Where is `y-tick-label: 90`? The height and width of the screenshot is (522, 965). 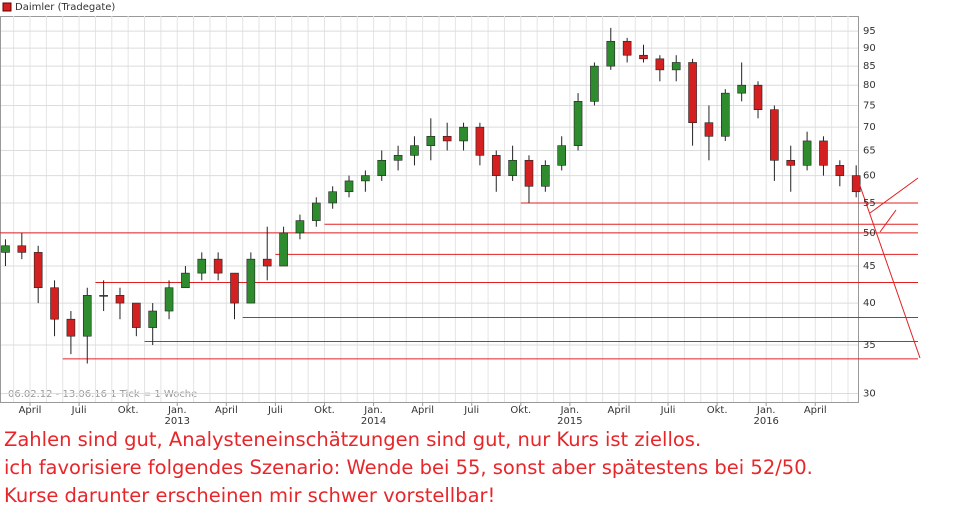 y-tick-label: 90 is located at coordinates (869, 48).